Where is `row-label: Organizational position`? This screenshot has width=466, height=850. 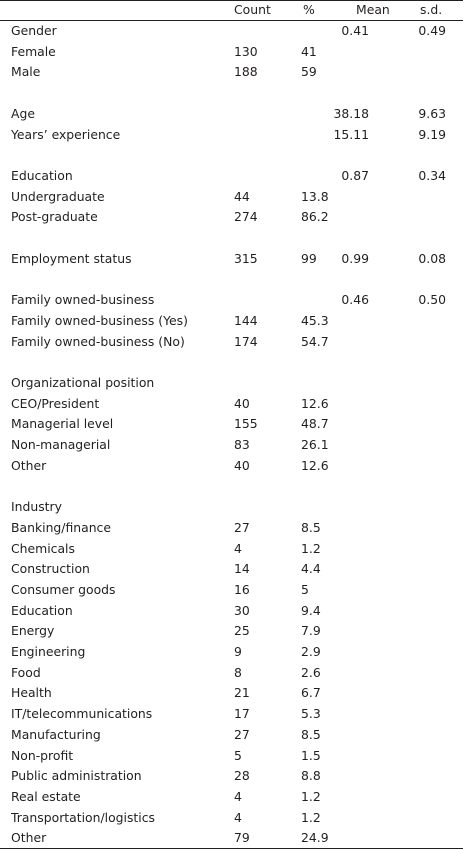 row-label: Organizational position is located at coordinates (83, 382).